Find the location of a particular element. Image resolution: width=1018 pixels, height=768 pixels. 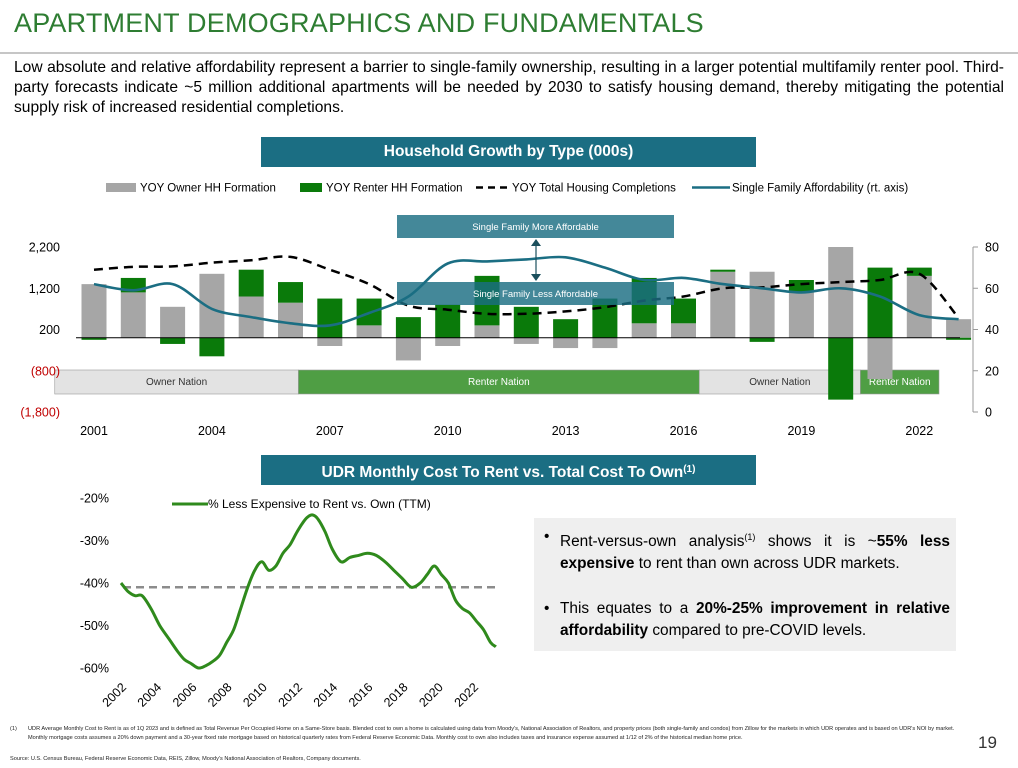

completions-line is located at coordinates (526, 287).